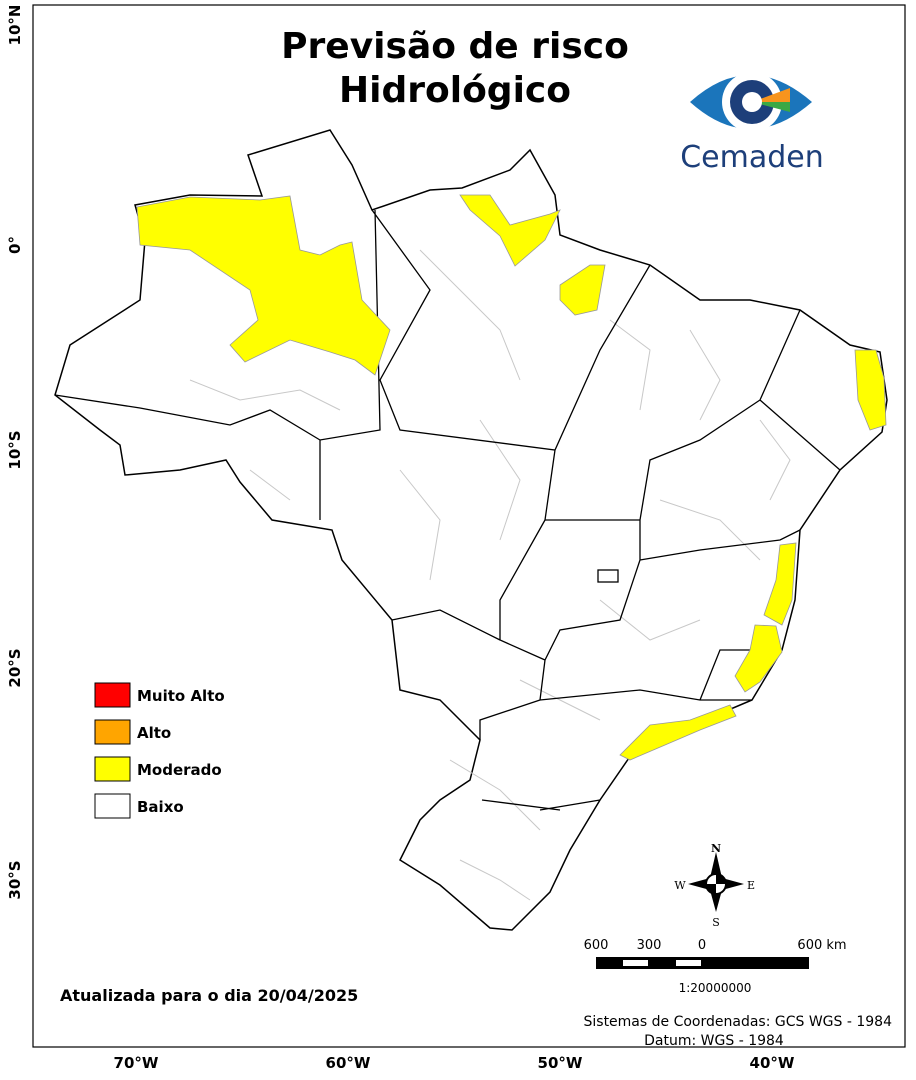 The width and height of the screenshot is (916, 1080). Describe the element at coordinates (15, 245) in the screenshot. I see `latitude-label: 0°` at that location.